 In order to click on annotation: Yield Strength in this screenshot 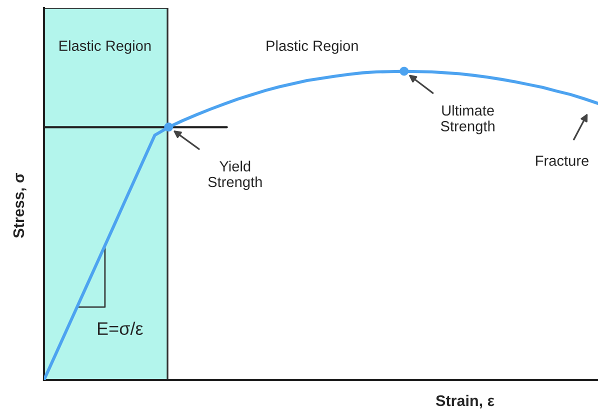, I will do `click(235, 175)`.